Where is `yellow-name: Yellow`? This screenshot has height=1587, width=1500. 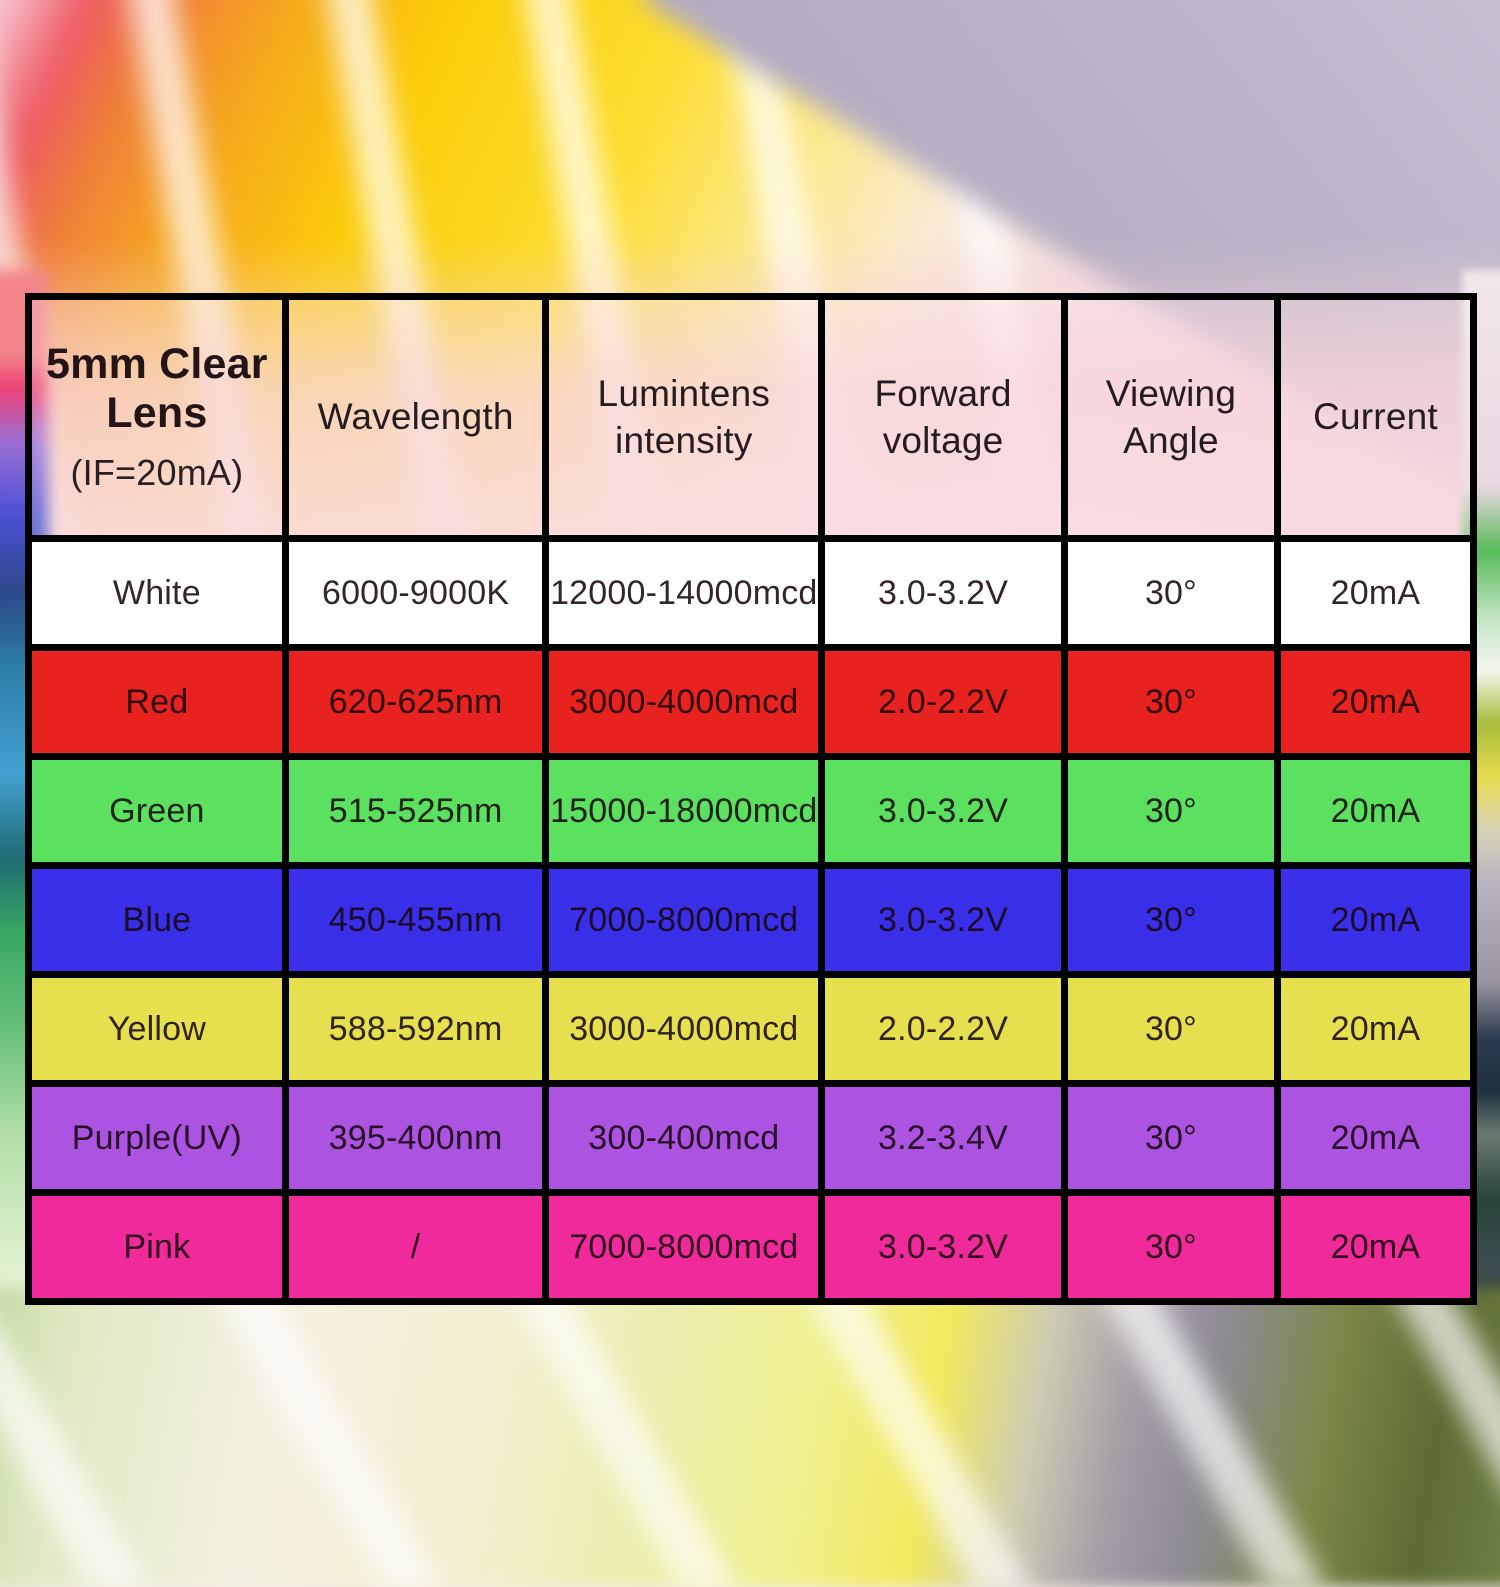 yellow-name: Yellow is located at coordinates (157, 1029).